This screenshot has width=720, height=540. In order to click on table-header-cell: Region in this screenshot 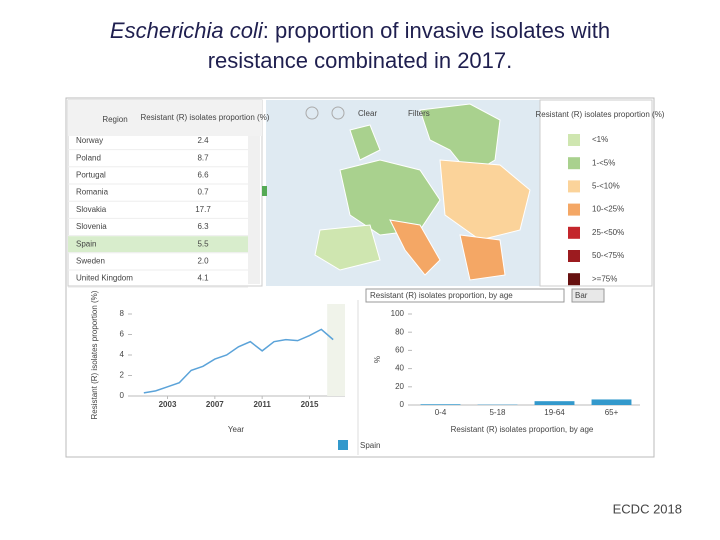, I will do `click(114, 119)`.